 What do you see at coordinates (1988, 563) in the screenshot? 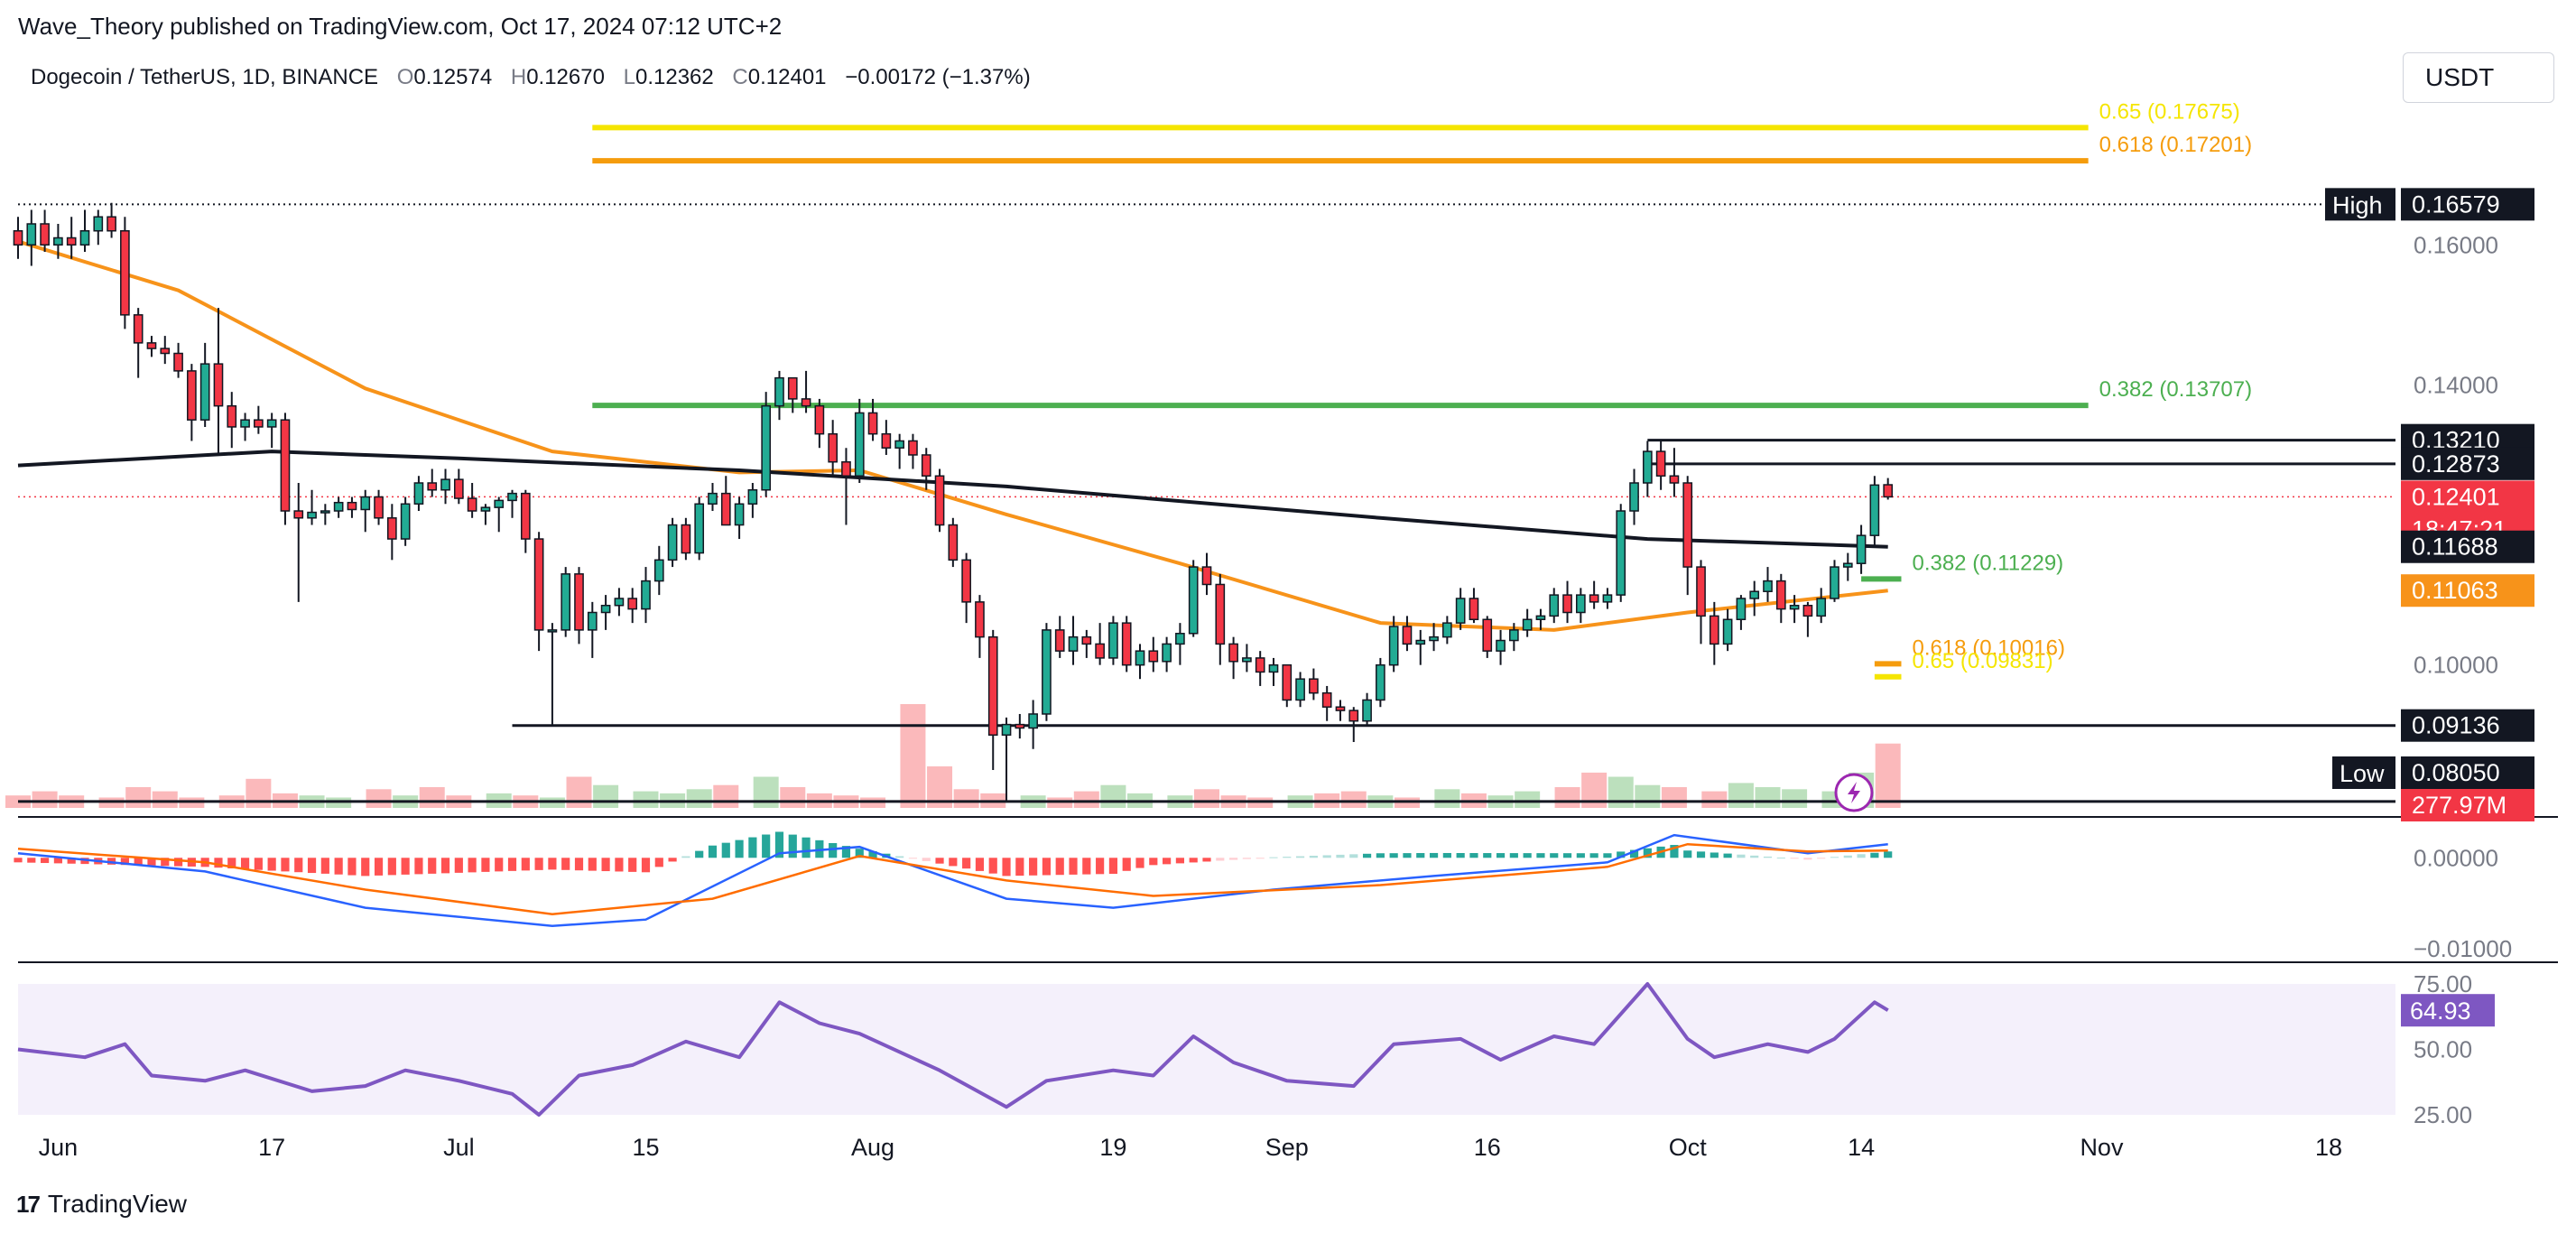
I see `level-label: 0.382 (0.11229)` at bounding box center [1988, 563].